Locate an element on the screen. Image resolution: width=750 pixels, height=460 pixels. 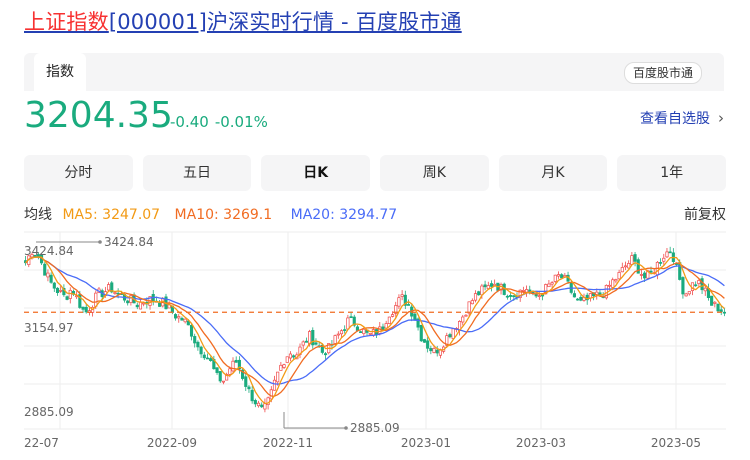
tab-five-day: 五日 is located at coordinates (197, 173).